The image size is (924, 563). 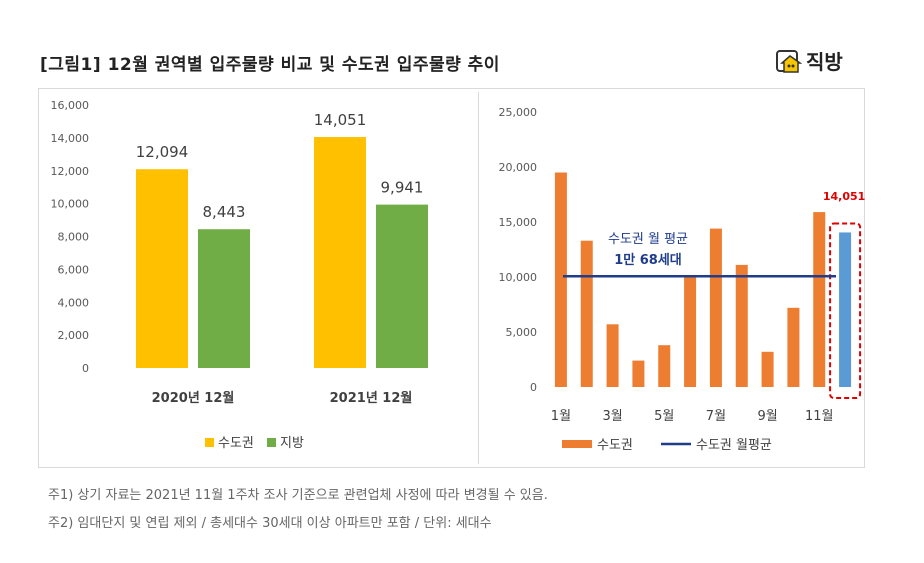 I want to click on brand-name: 직방, so click(x=824, y=62).